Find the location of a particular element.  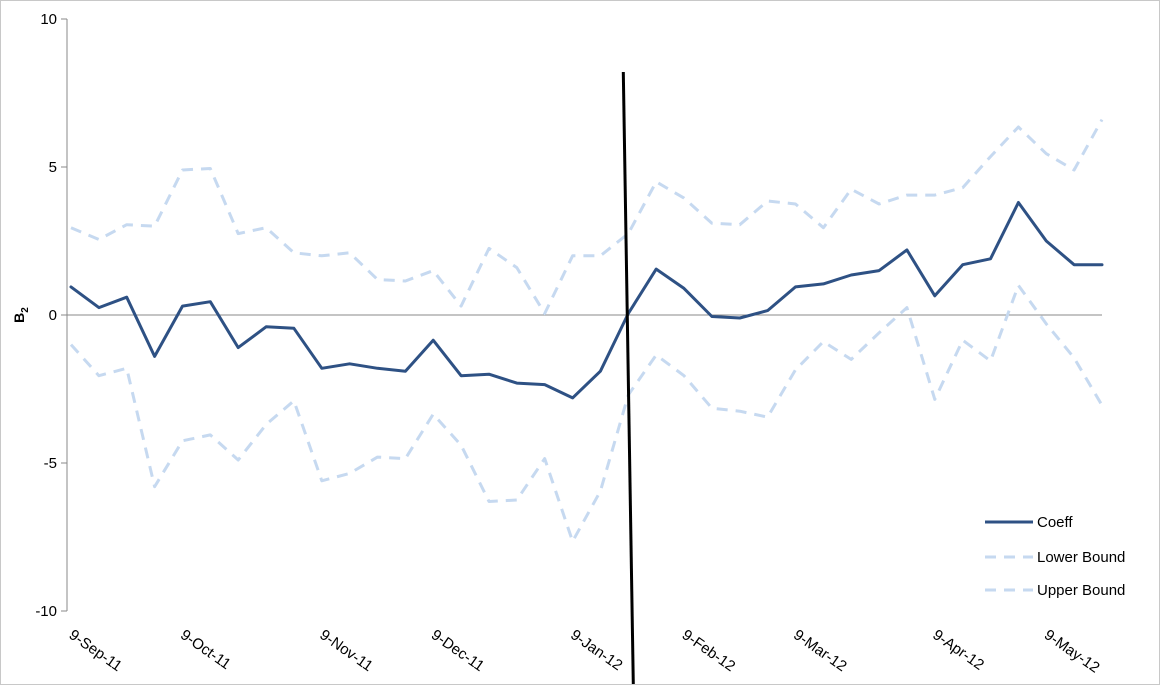

x-tick-label: 9-May-12 is located at coordinates (1072, 651).